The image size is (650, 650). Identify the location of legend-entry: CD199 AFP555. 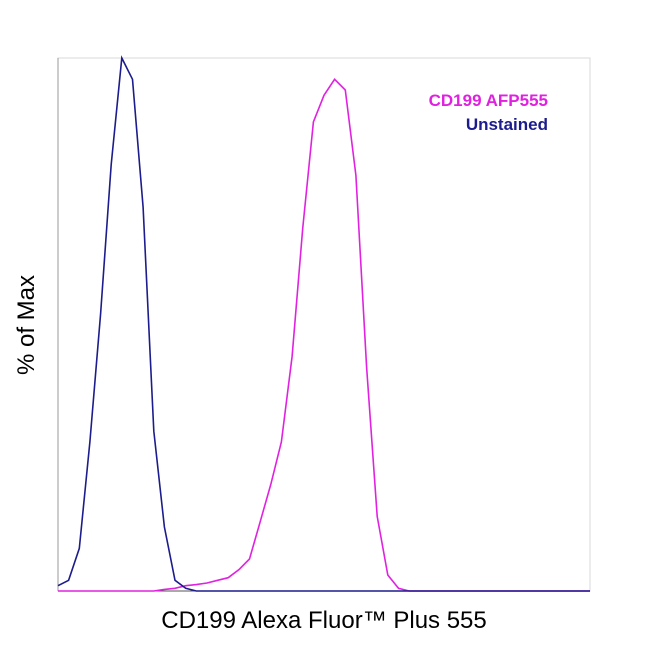
(488, 100).